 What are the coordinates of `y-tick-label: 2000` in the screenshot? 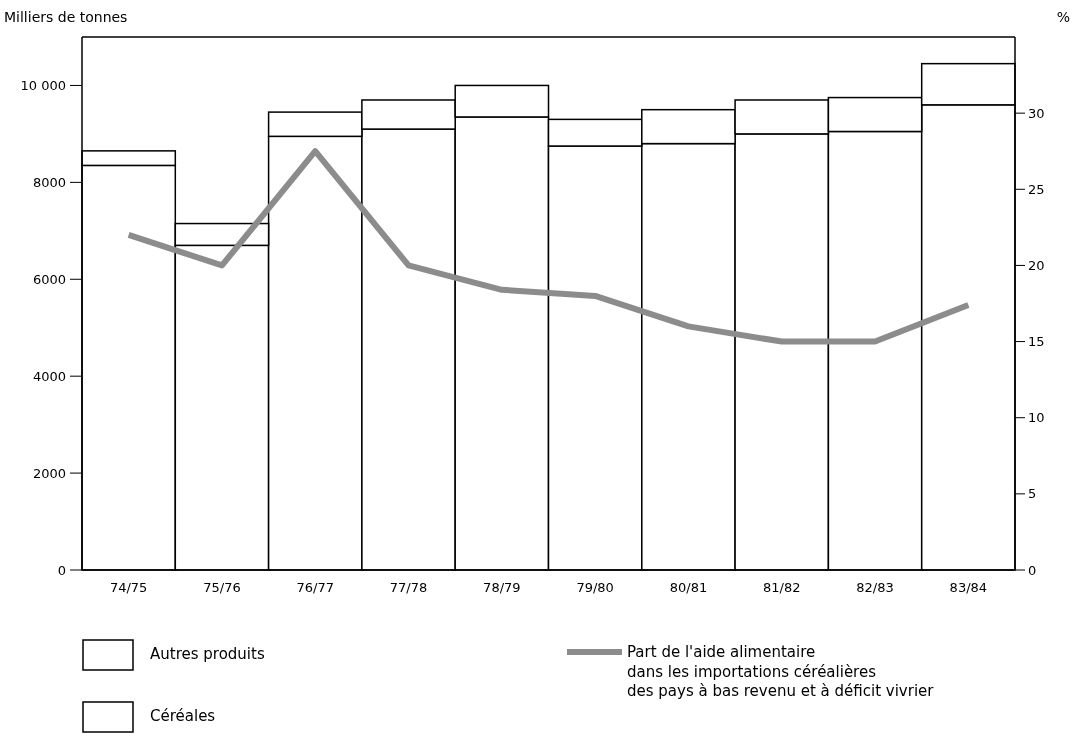 It's located at (49, 473).